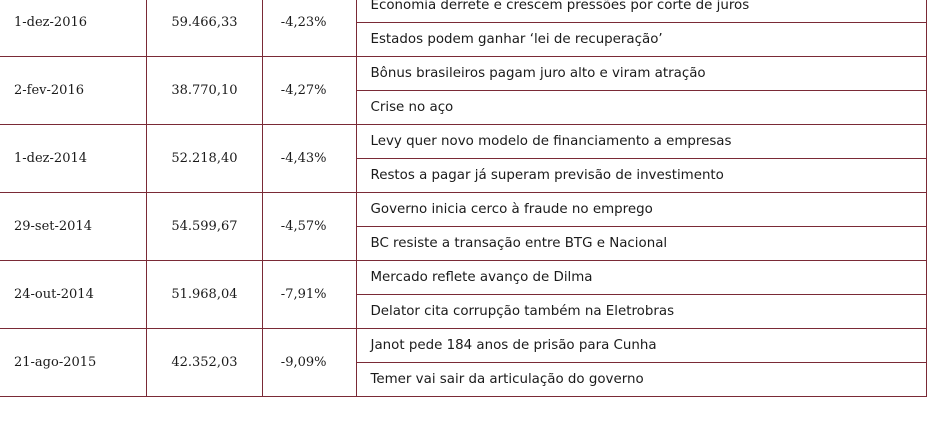 The height and width of the screenshot is (422, 930). Describe the element at coordinates (641, 277) in the screenshot. I see `headline-cell: Mercado reflete avanço de Dilma` at that location.